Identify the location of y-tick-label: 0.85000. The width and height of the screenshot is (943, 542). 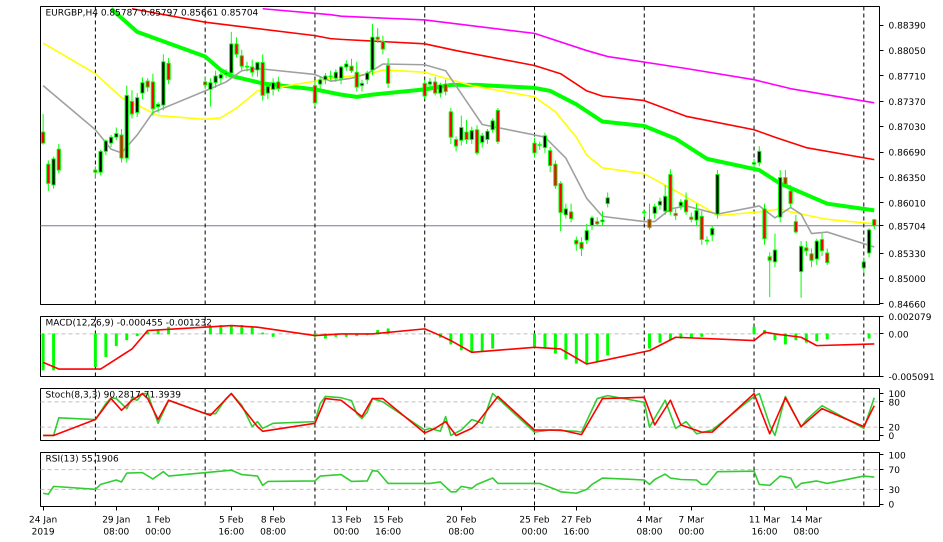
(907, 279).